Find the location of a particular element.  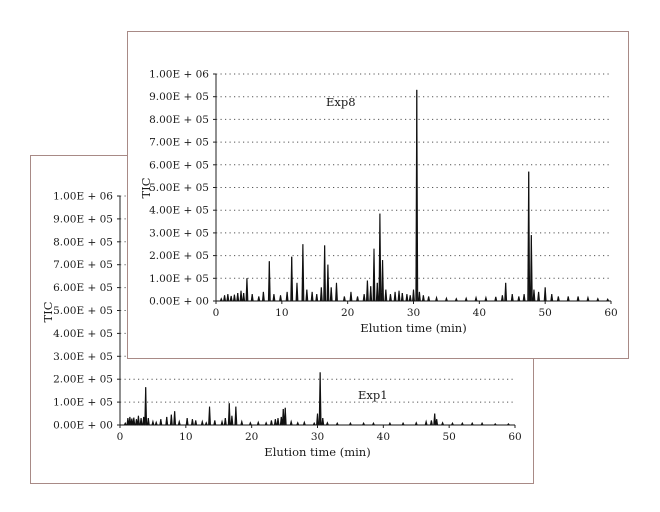

exp8-x-tick-label: 50 is located at coordinates (544, 313).